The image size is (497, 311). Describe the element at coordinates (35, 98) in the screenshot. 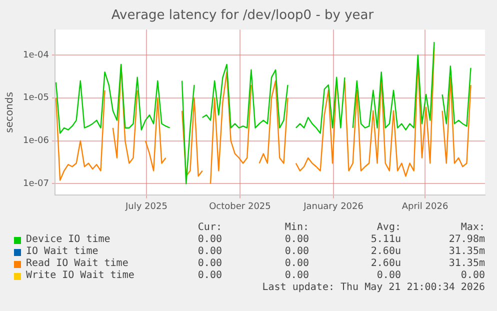

I see `y-tick-label: 1e-05` at that location.